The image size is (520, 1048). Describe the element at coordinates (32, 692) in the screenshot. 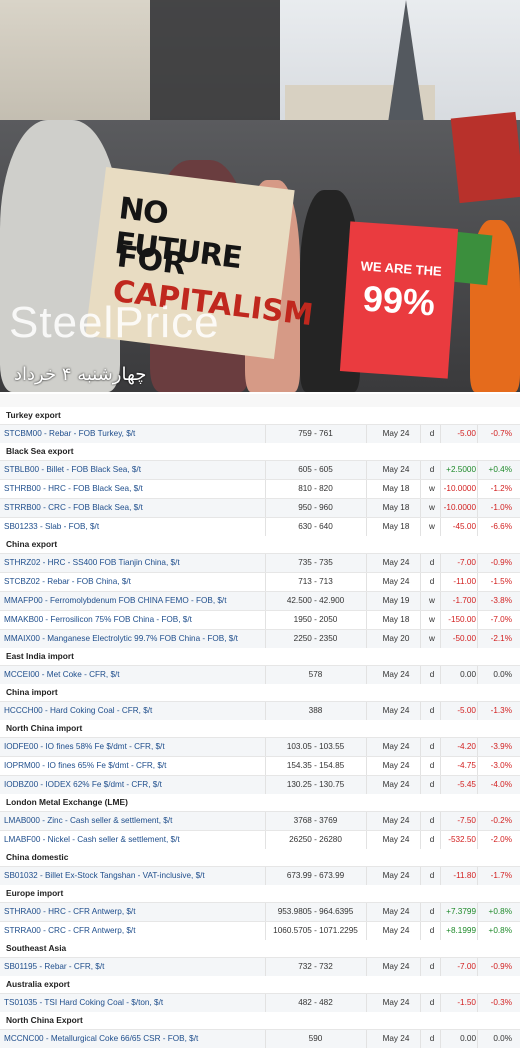

I see `section-header: China import` at that location.